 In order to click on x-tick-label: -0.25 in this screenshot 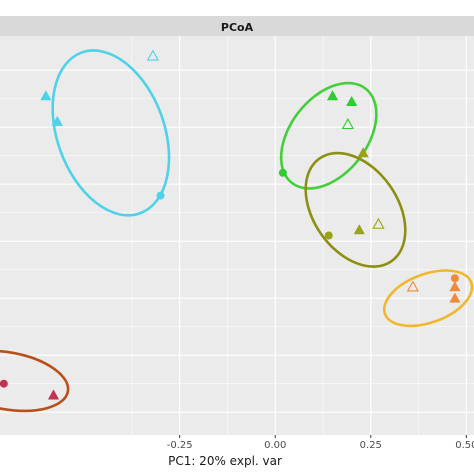, I will do `click(180, 445)`.